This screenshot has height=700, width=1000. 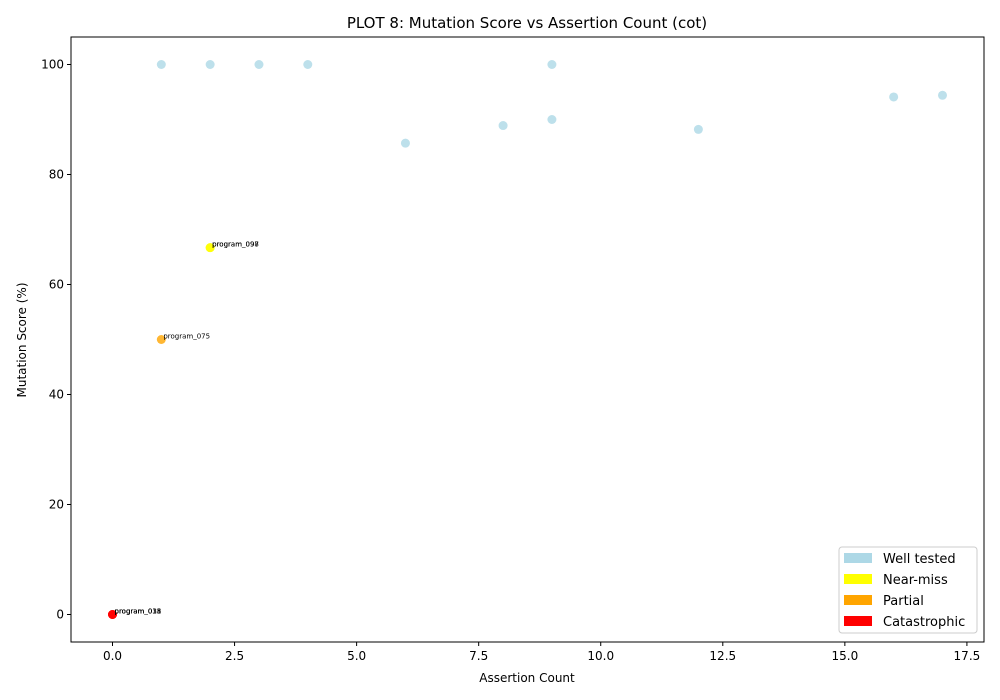 I want to click on x-tick-label: 2.5, so click(x=234, y=656).